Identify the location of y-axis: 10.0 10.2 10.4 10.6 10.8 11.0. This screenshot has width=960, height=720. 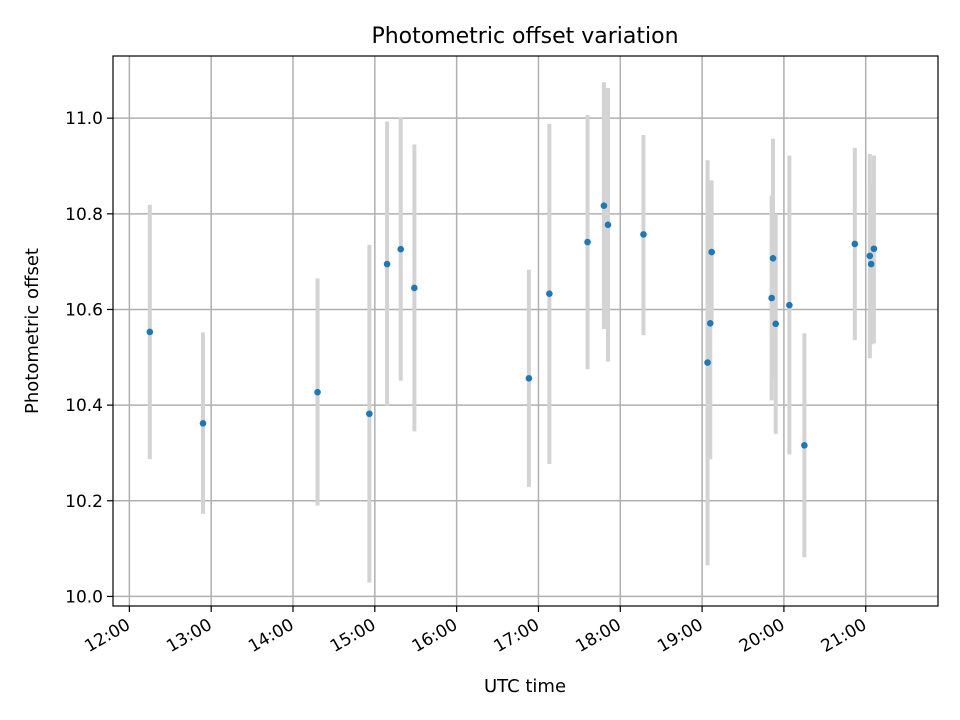
(89, 358).